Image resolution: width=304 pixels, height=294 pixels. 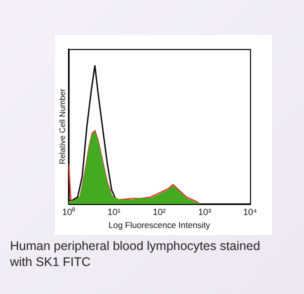 I want to click on x-tick-label: 10⁴, so click(x=250, y=211).